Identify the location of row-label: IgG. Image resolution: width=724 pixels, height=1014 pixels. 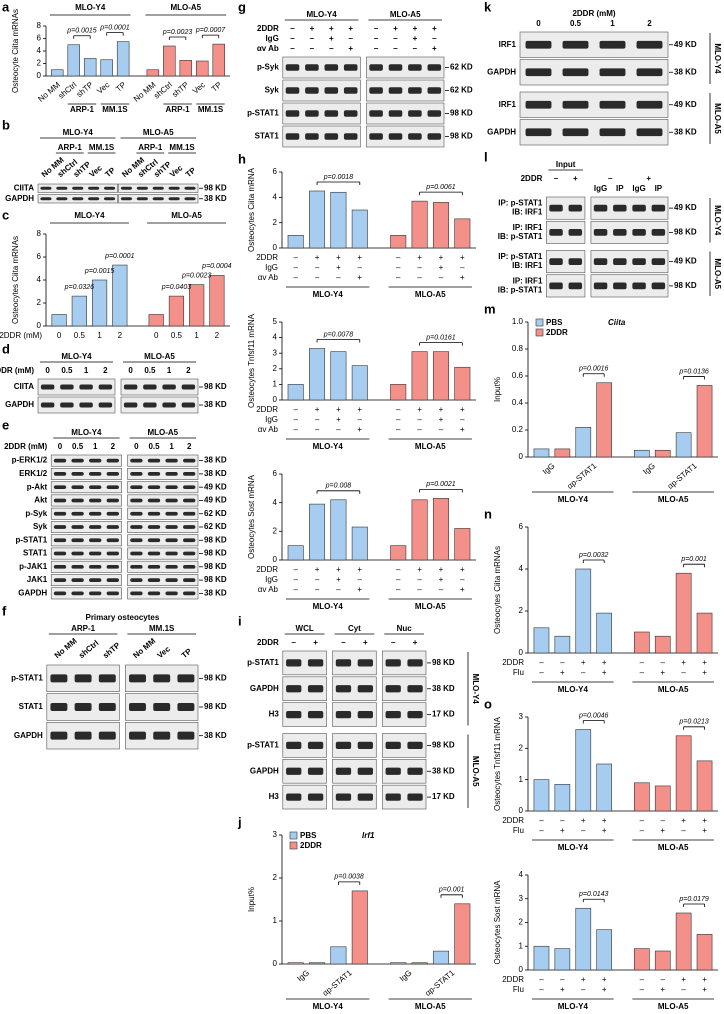
(271, 579).